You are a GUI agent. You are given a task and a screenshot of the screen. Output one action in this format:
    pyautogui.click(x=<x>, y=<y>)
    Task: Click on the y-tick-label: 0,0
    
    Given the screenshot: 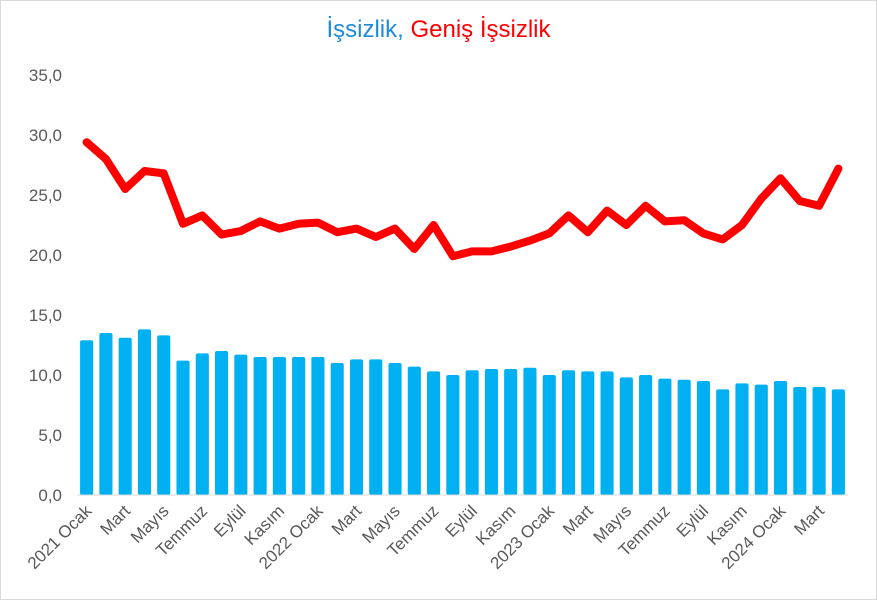 What is the action you would take?
    pyautogui.click(x=50, y=495)
    